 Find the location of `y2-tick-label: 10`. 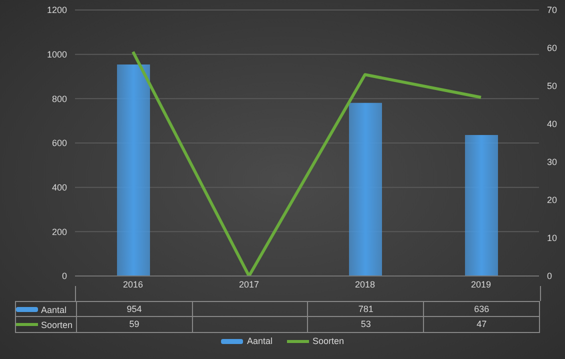

y2-tick-label: 10 is located at coordinates (552, 238).